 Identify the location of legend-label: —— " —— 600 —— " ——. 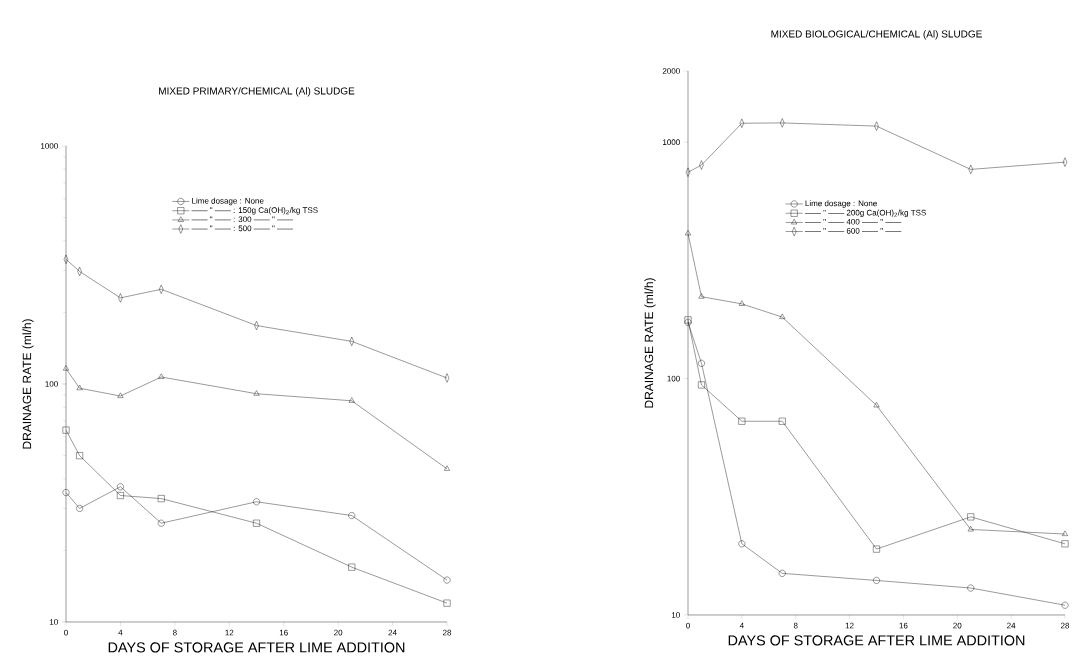
(853, 230).